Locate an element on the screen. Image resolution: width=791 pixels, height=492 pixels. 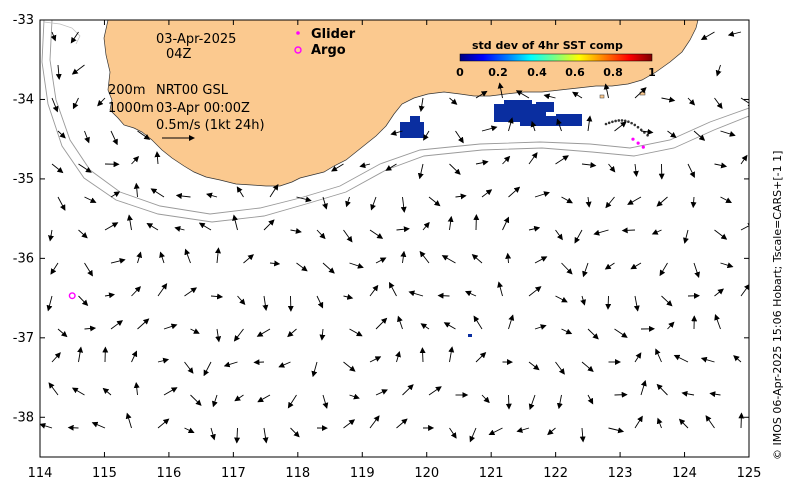
x-tick-label: 122 is located at coordinates (555, 473).